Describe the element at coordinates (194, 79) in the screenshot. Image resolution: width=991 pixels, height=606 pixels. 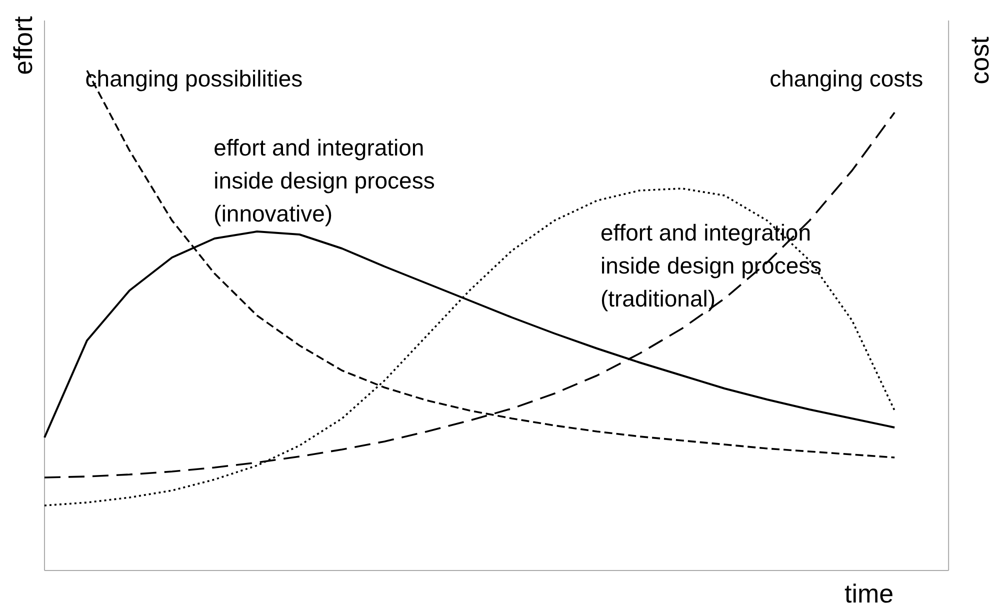
I see `series-label: changing possibilities` at that location.